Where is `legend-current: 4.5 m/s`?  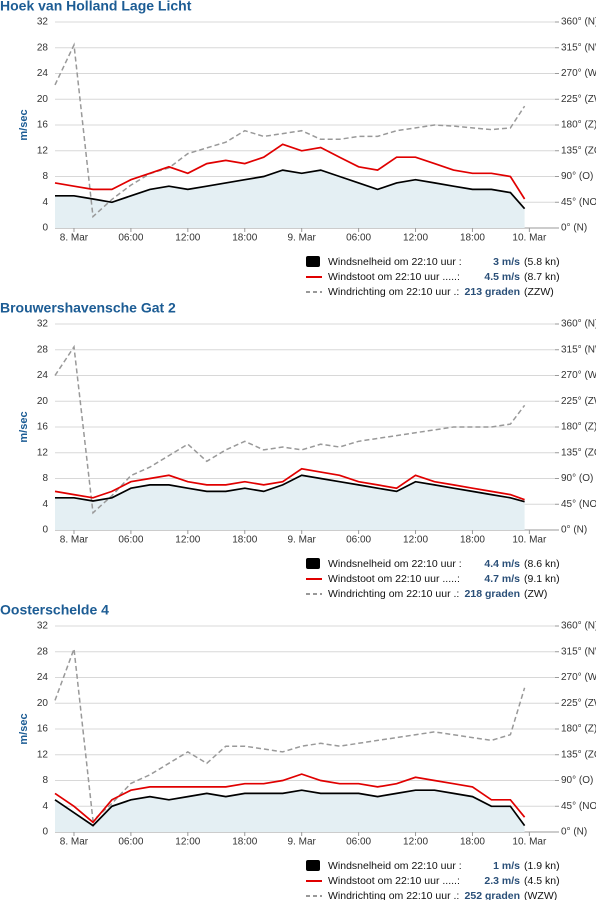
legend-current: 4.5 m/s is located at coordinates (502, 277).